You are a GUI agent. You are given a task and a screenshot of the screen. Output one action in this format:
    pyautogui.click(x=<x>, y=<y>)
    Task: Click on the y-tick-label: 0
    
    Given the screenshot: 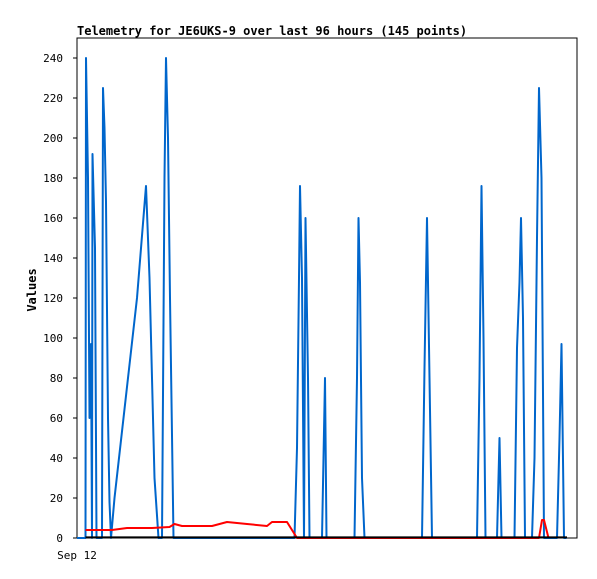 What is the action you would take?
    pyautogui.click(x=59, y=538)
    